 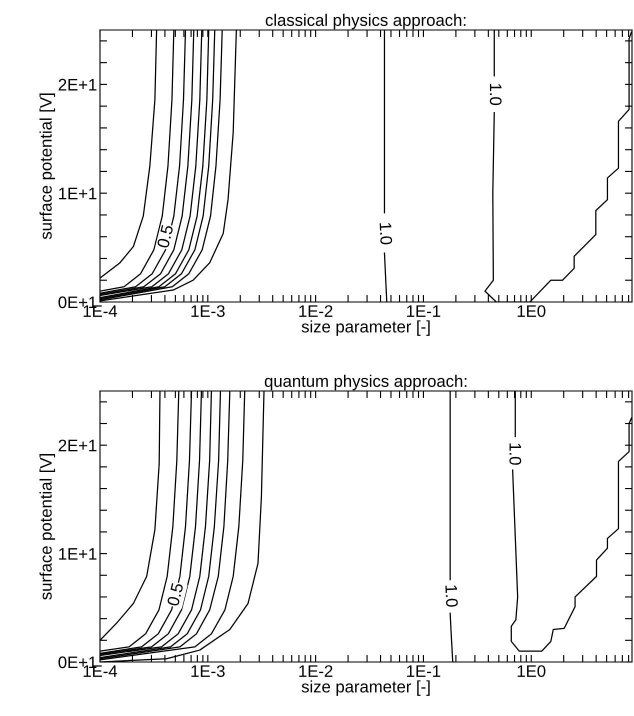 What do you see at coordinates (366, 22) in the screenshot?
I see `chart-title: classical physics approach:` at bounding box center [366, 22].